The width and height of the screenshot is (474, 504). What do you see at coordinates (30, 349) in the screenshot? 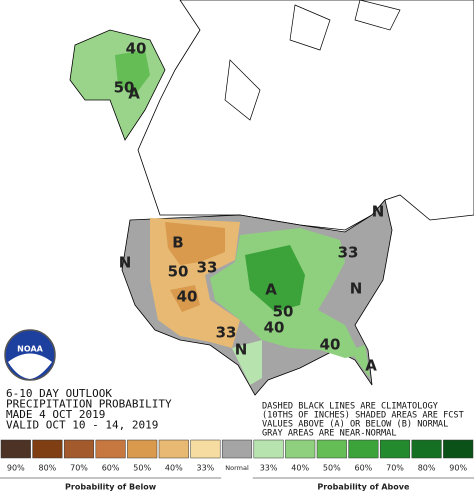
I see `svg-text: NOAA` at bounding box center [30, 349].